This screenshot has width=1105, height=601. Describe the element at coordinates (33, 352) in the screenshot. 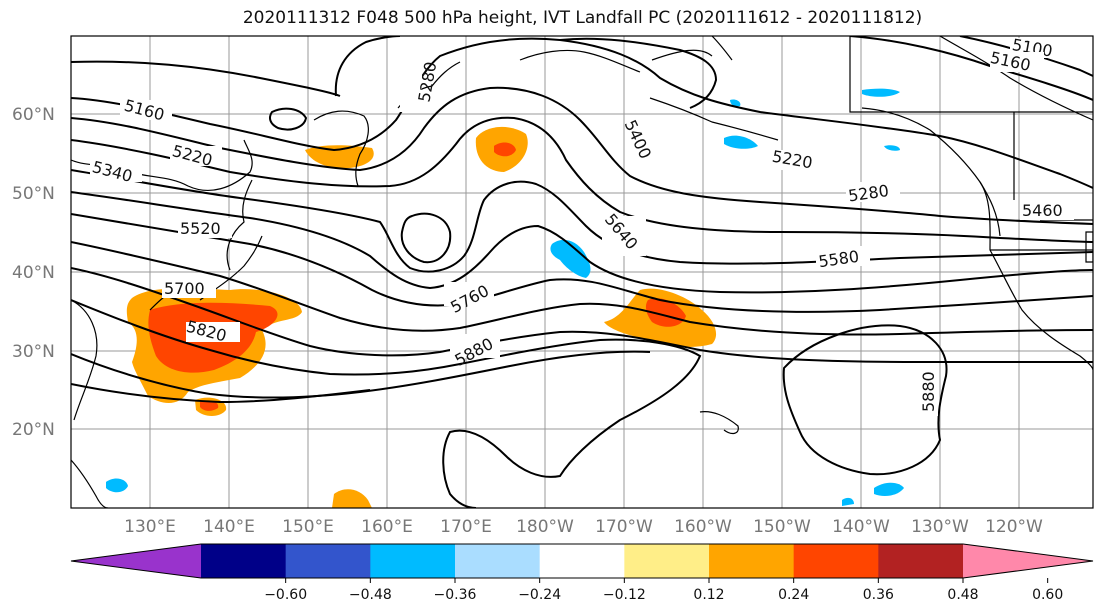

I see `lat-label: 30°N` at that location.